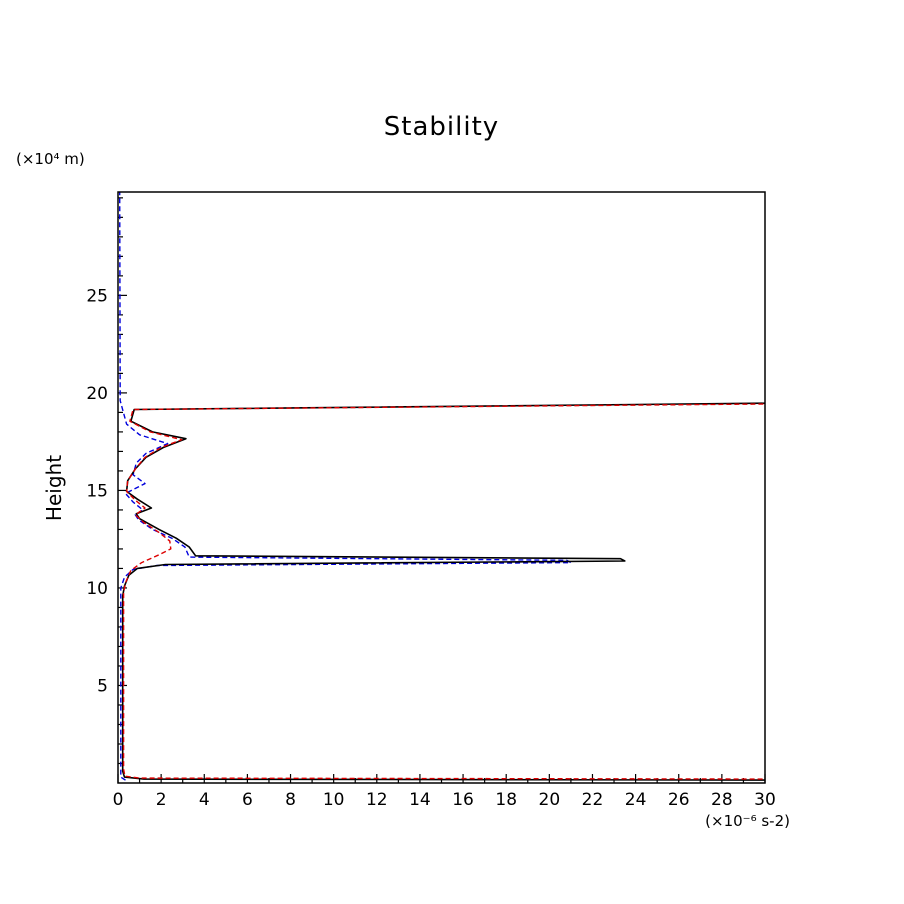 The image size is (904, 904). What do you see at coordinates (50, 159) in the screenshot?
I see `y-axis-unit-label: (×10⁴ m)` at bounding box center [50, 159].